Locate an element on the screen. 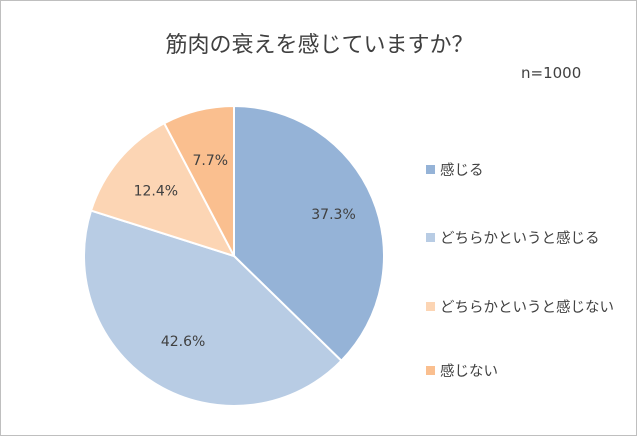 The image size is (637, 437). legend-item-2: どちらかというと感じる is located at coordinates (513, 237).